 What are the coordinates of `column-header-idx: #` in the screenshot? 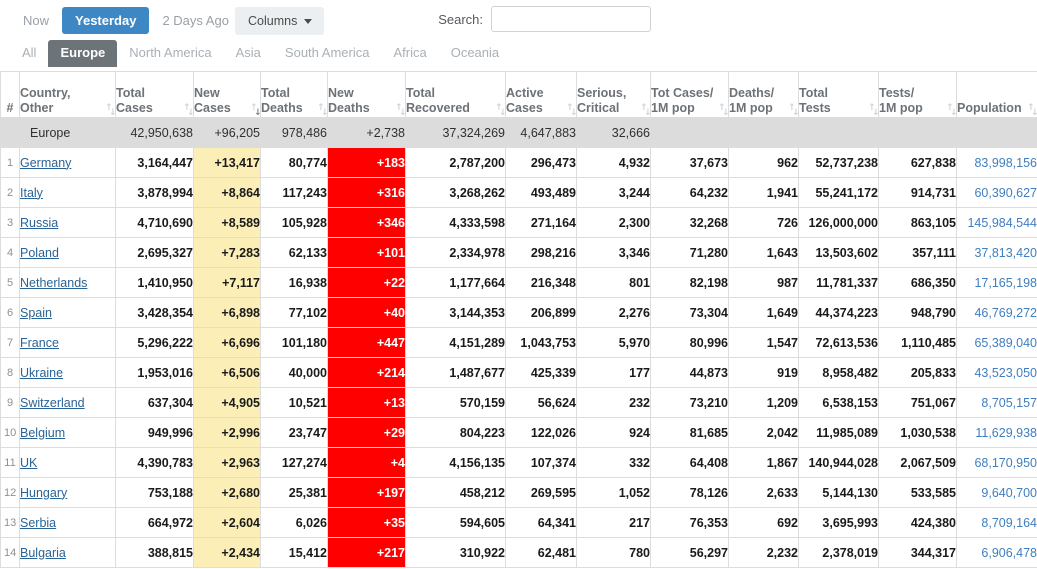 It's located at (10, 94).